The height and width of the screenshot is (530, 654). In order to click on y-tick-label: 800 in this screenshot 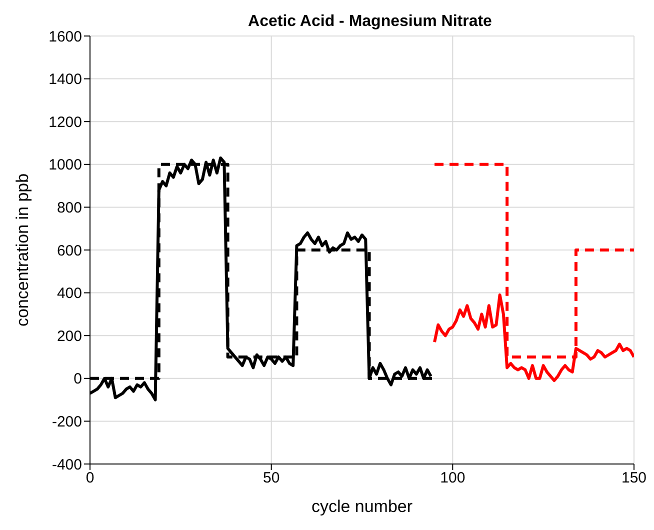, I will do `click(69, 208)`.